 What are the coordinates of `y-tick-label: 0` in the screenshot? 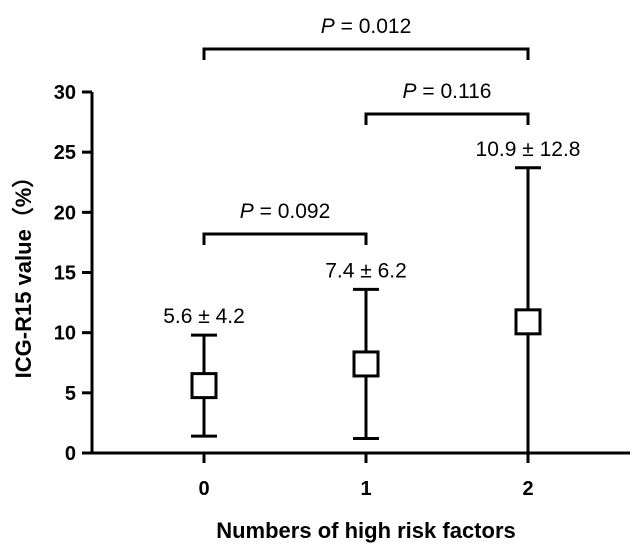 It's located at (70, 454).